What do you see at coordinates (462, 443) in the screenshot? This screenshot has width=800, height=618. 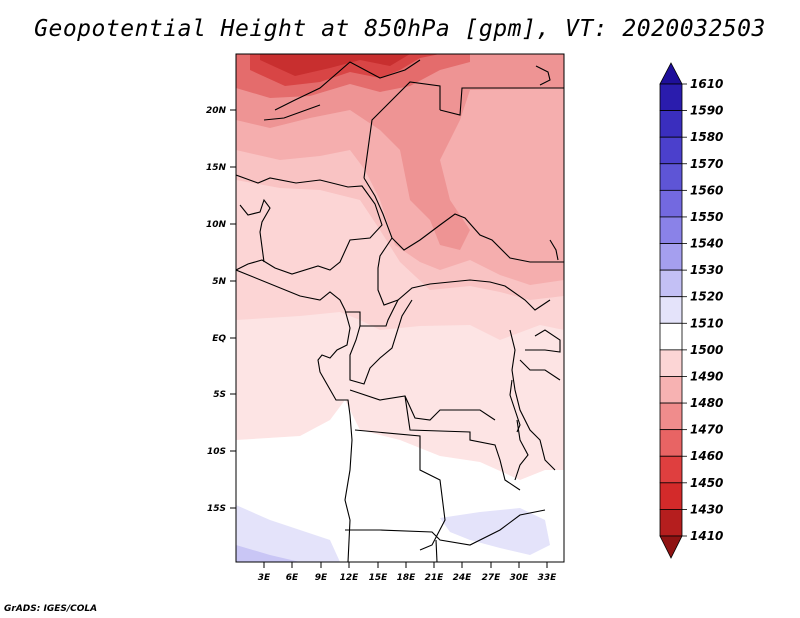 I see `angola-zambia-border` at bounding box center [462, 443].